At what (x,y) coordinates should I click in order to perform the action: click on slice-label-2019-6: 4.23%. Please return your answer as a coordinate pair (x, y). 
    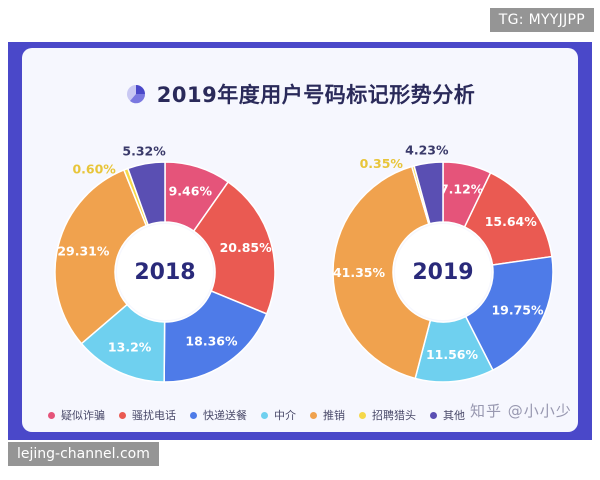
    Looking at the image, I should click on (427, 150).